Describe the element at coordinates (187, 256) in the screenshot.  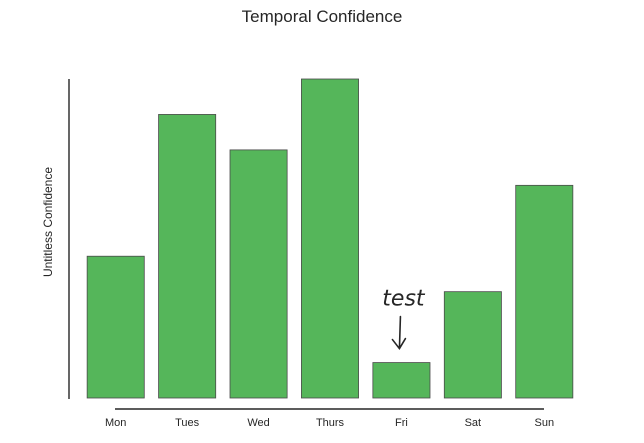
I see `bar-tues` at that location.